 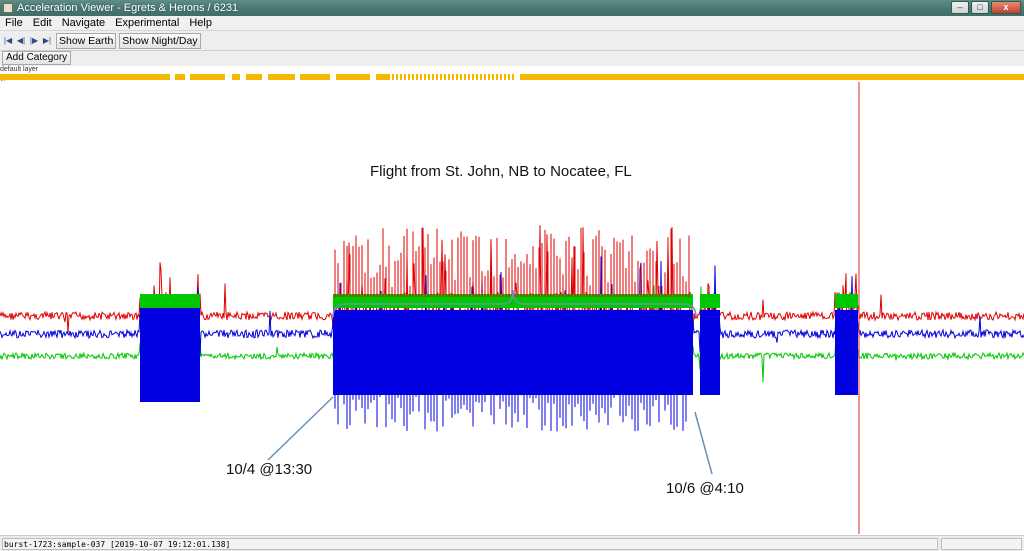 What do you see at coordinates (47, 40) in the screenshot?
I see `skip-to-end-icon: ▶|` at bounding box center [47, 40].